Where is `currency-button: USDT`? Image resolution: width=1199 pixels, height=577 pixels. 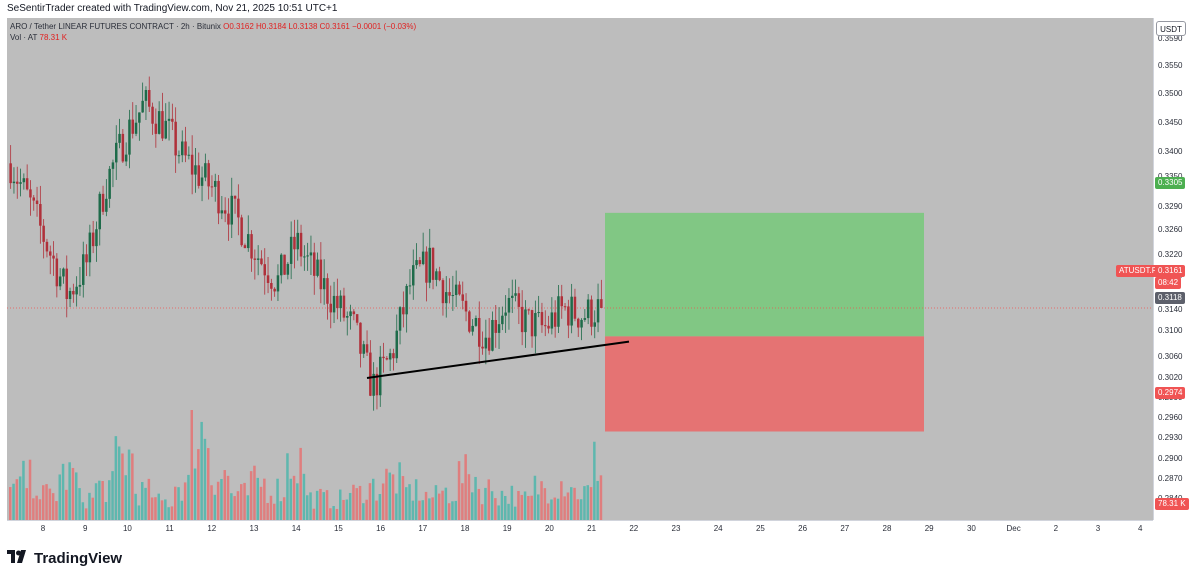 currency-button: USDT is located at coordinates (1171, 28).